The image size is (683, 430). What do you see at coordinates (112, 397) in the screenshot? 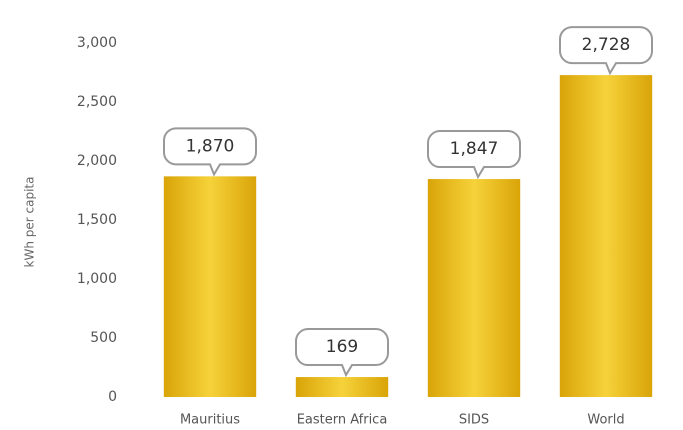
I see `y-tick-label: 0` at bounding box center [112, 397].